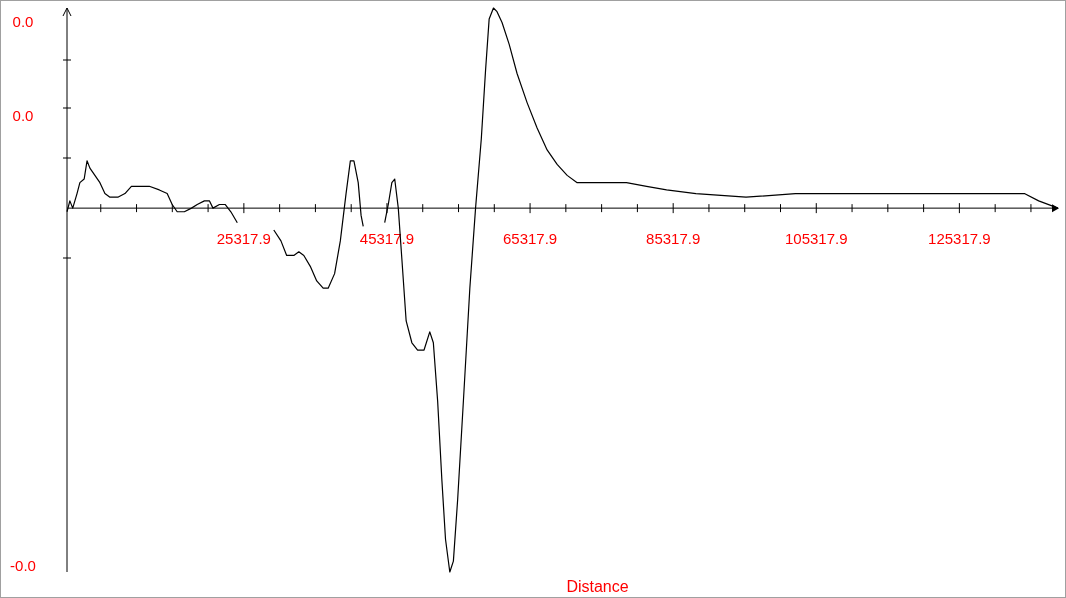 This screenshot has width=1066, height=598. Describe the element at coordinates (816, 239) in the screenshot. I see `x-tick-label: 105317.9` at that location.